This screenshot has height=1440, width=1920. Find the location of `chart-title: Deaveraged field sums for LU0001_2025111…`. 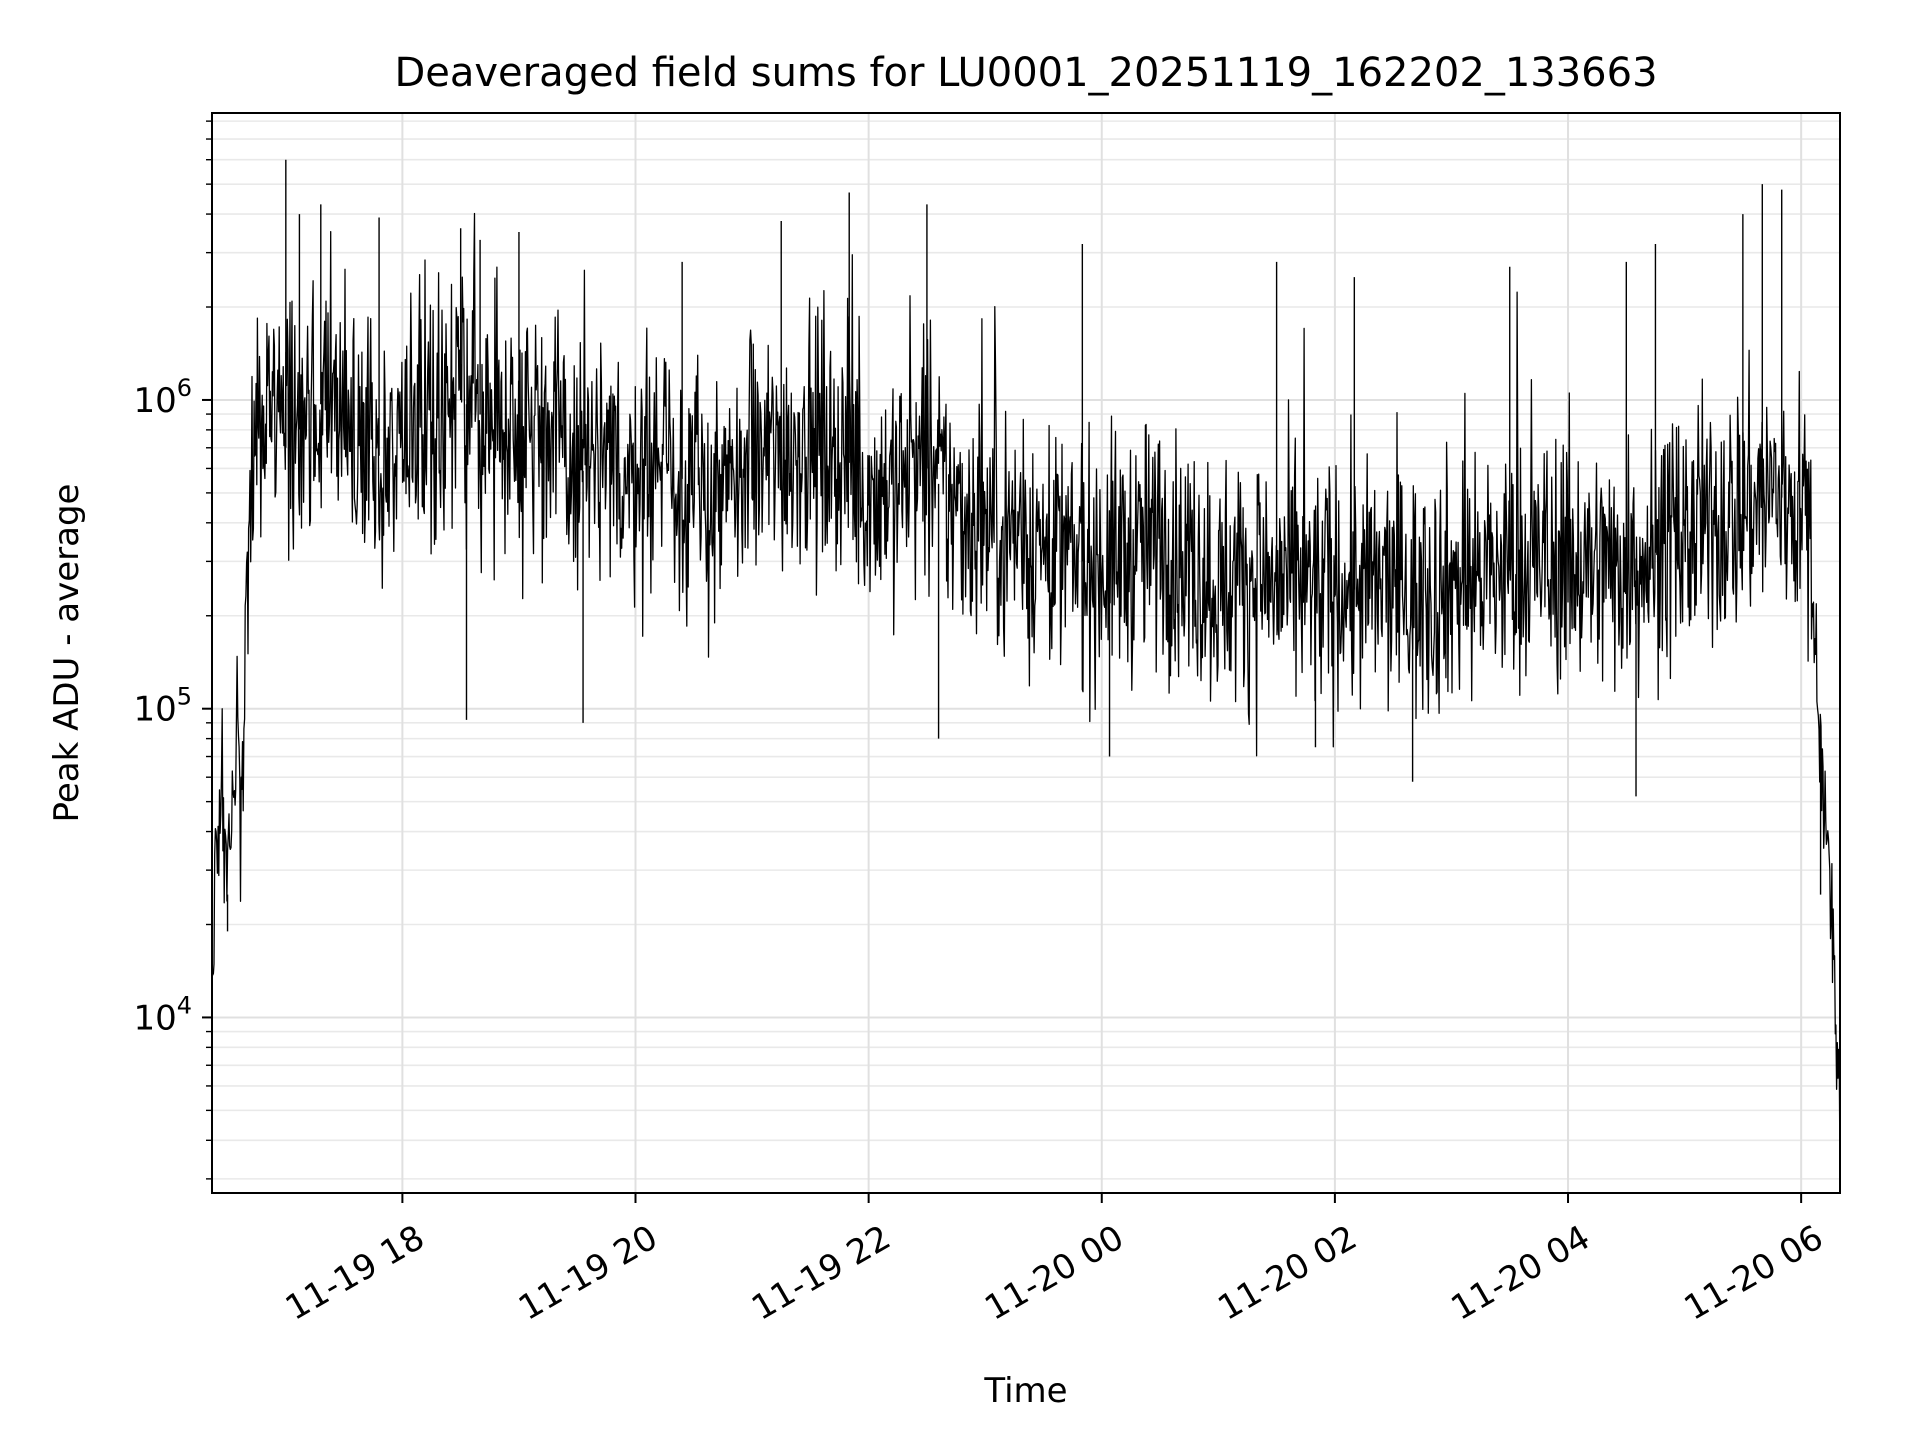

chart-title: Deaveraged field sums for LU0001_2025111… is located at coordinates (1025, 73).